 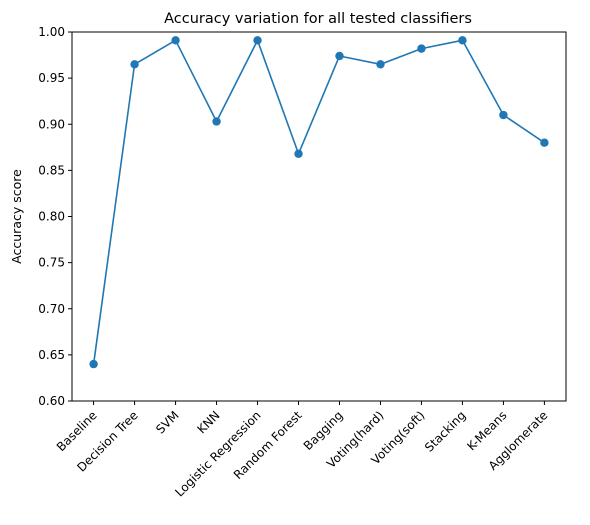 What do you see at coordinates (445, 431) in the screenshot?
I see `x-tick-label: Stacking` at bounding box center [445, 431].